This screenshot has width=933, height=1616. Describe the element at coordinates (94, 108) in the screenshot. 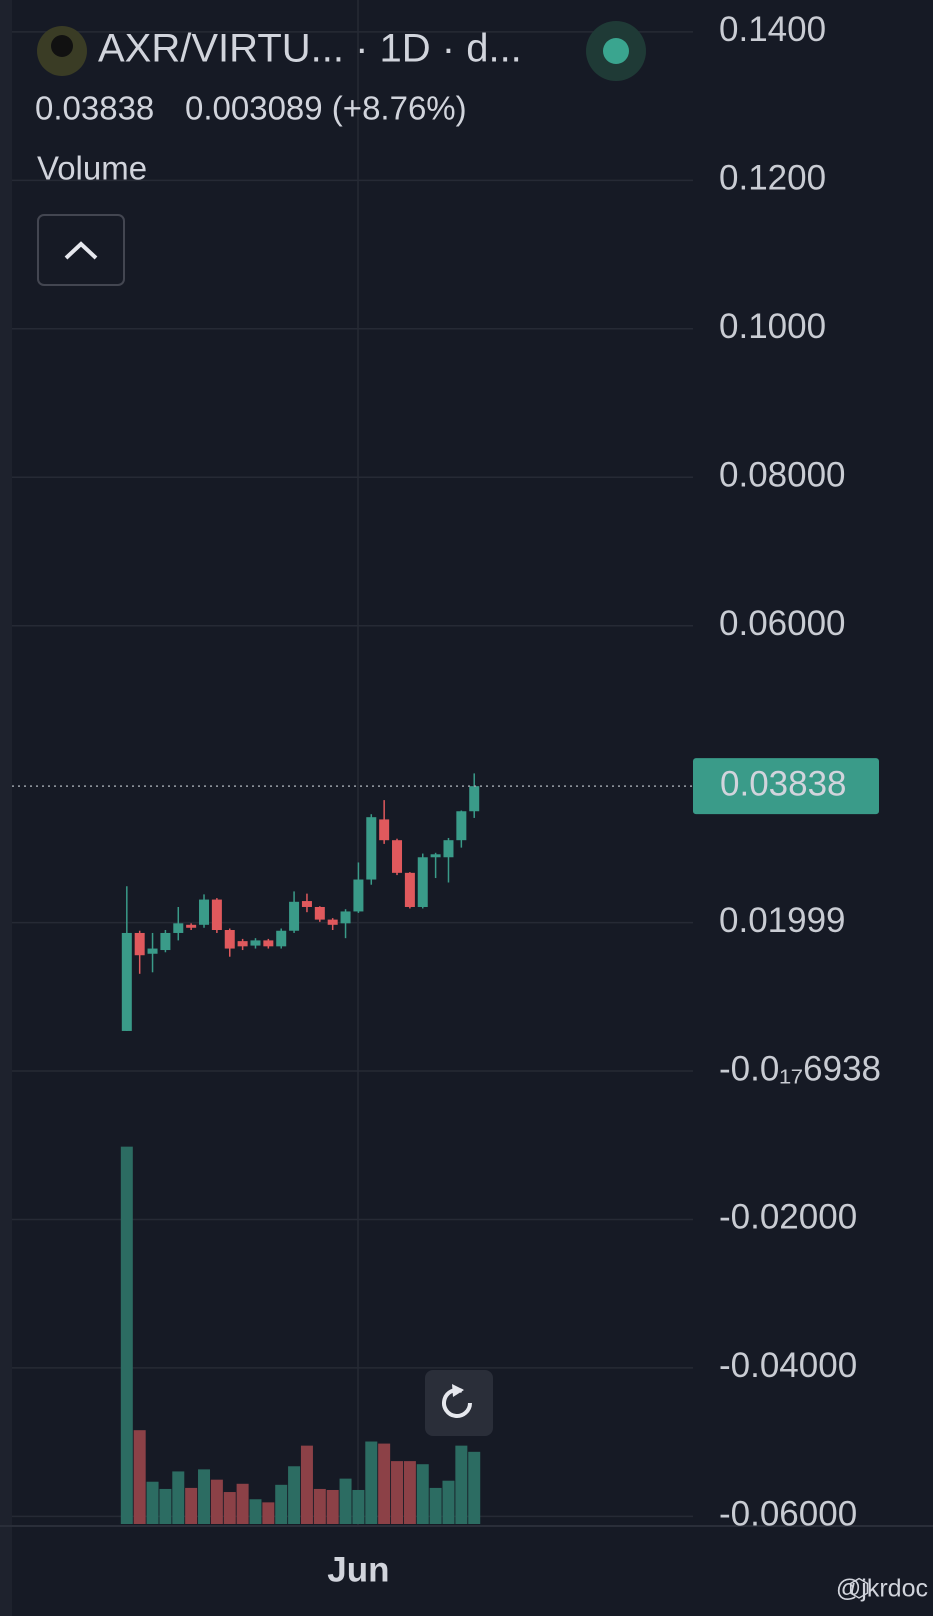

I see `last-price: 0.03838` at that location.